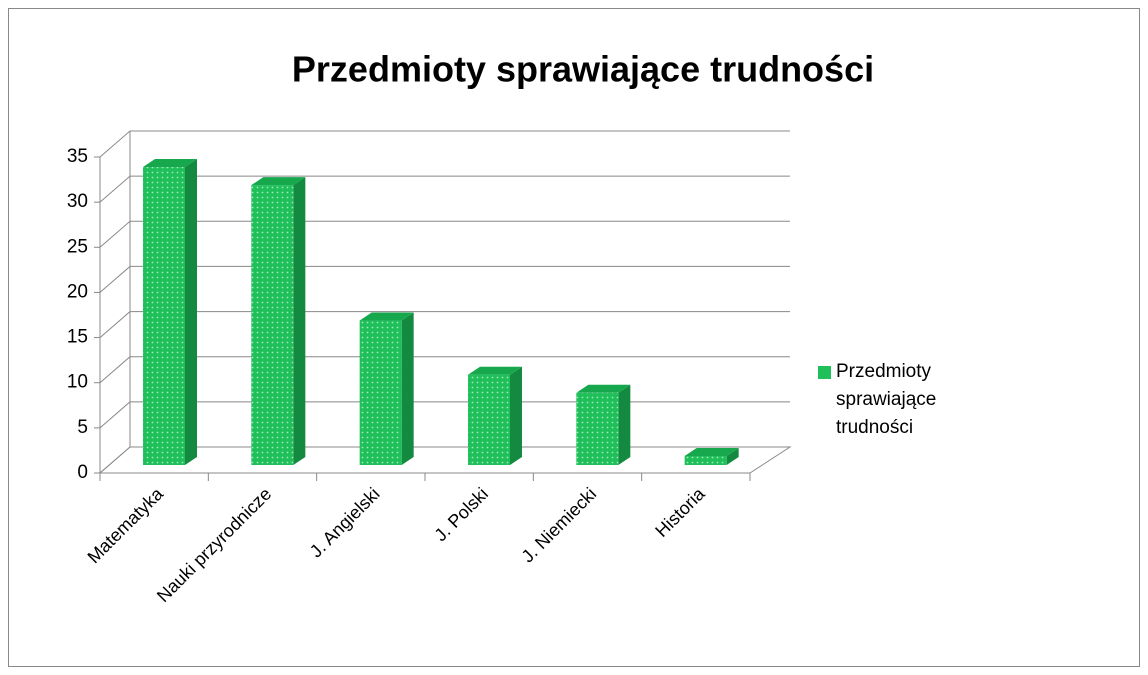 The image size is (1148, 675). Describe the element at coordinates (77, 291) in the screenshot. I see `y-tick-label: 20` at that location.